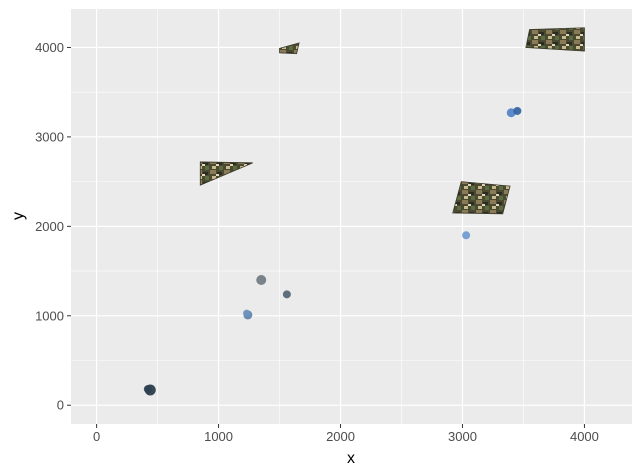  Describe the element at coordinates (584, 436) in the screenshot. I see `x-tick-label: 4000` at that location.